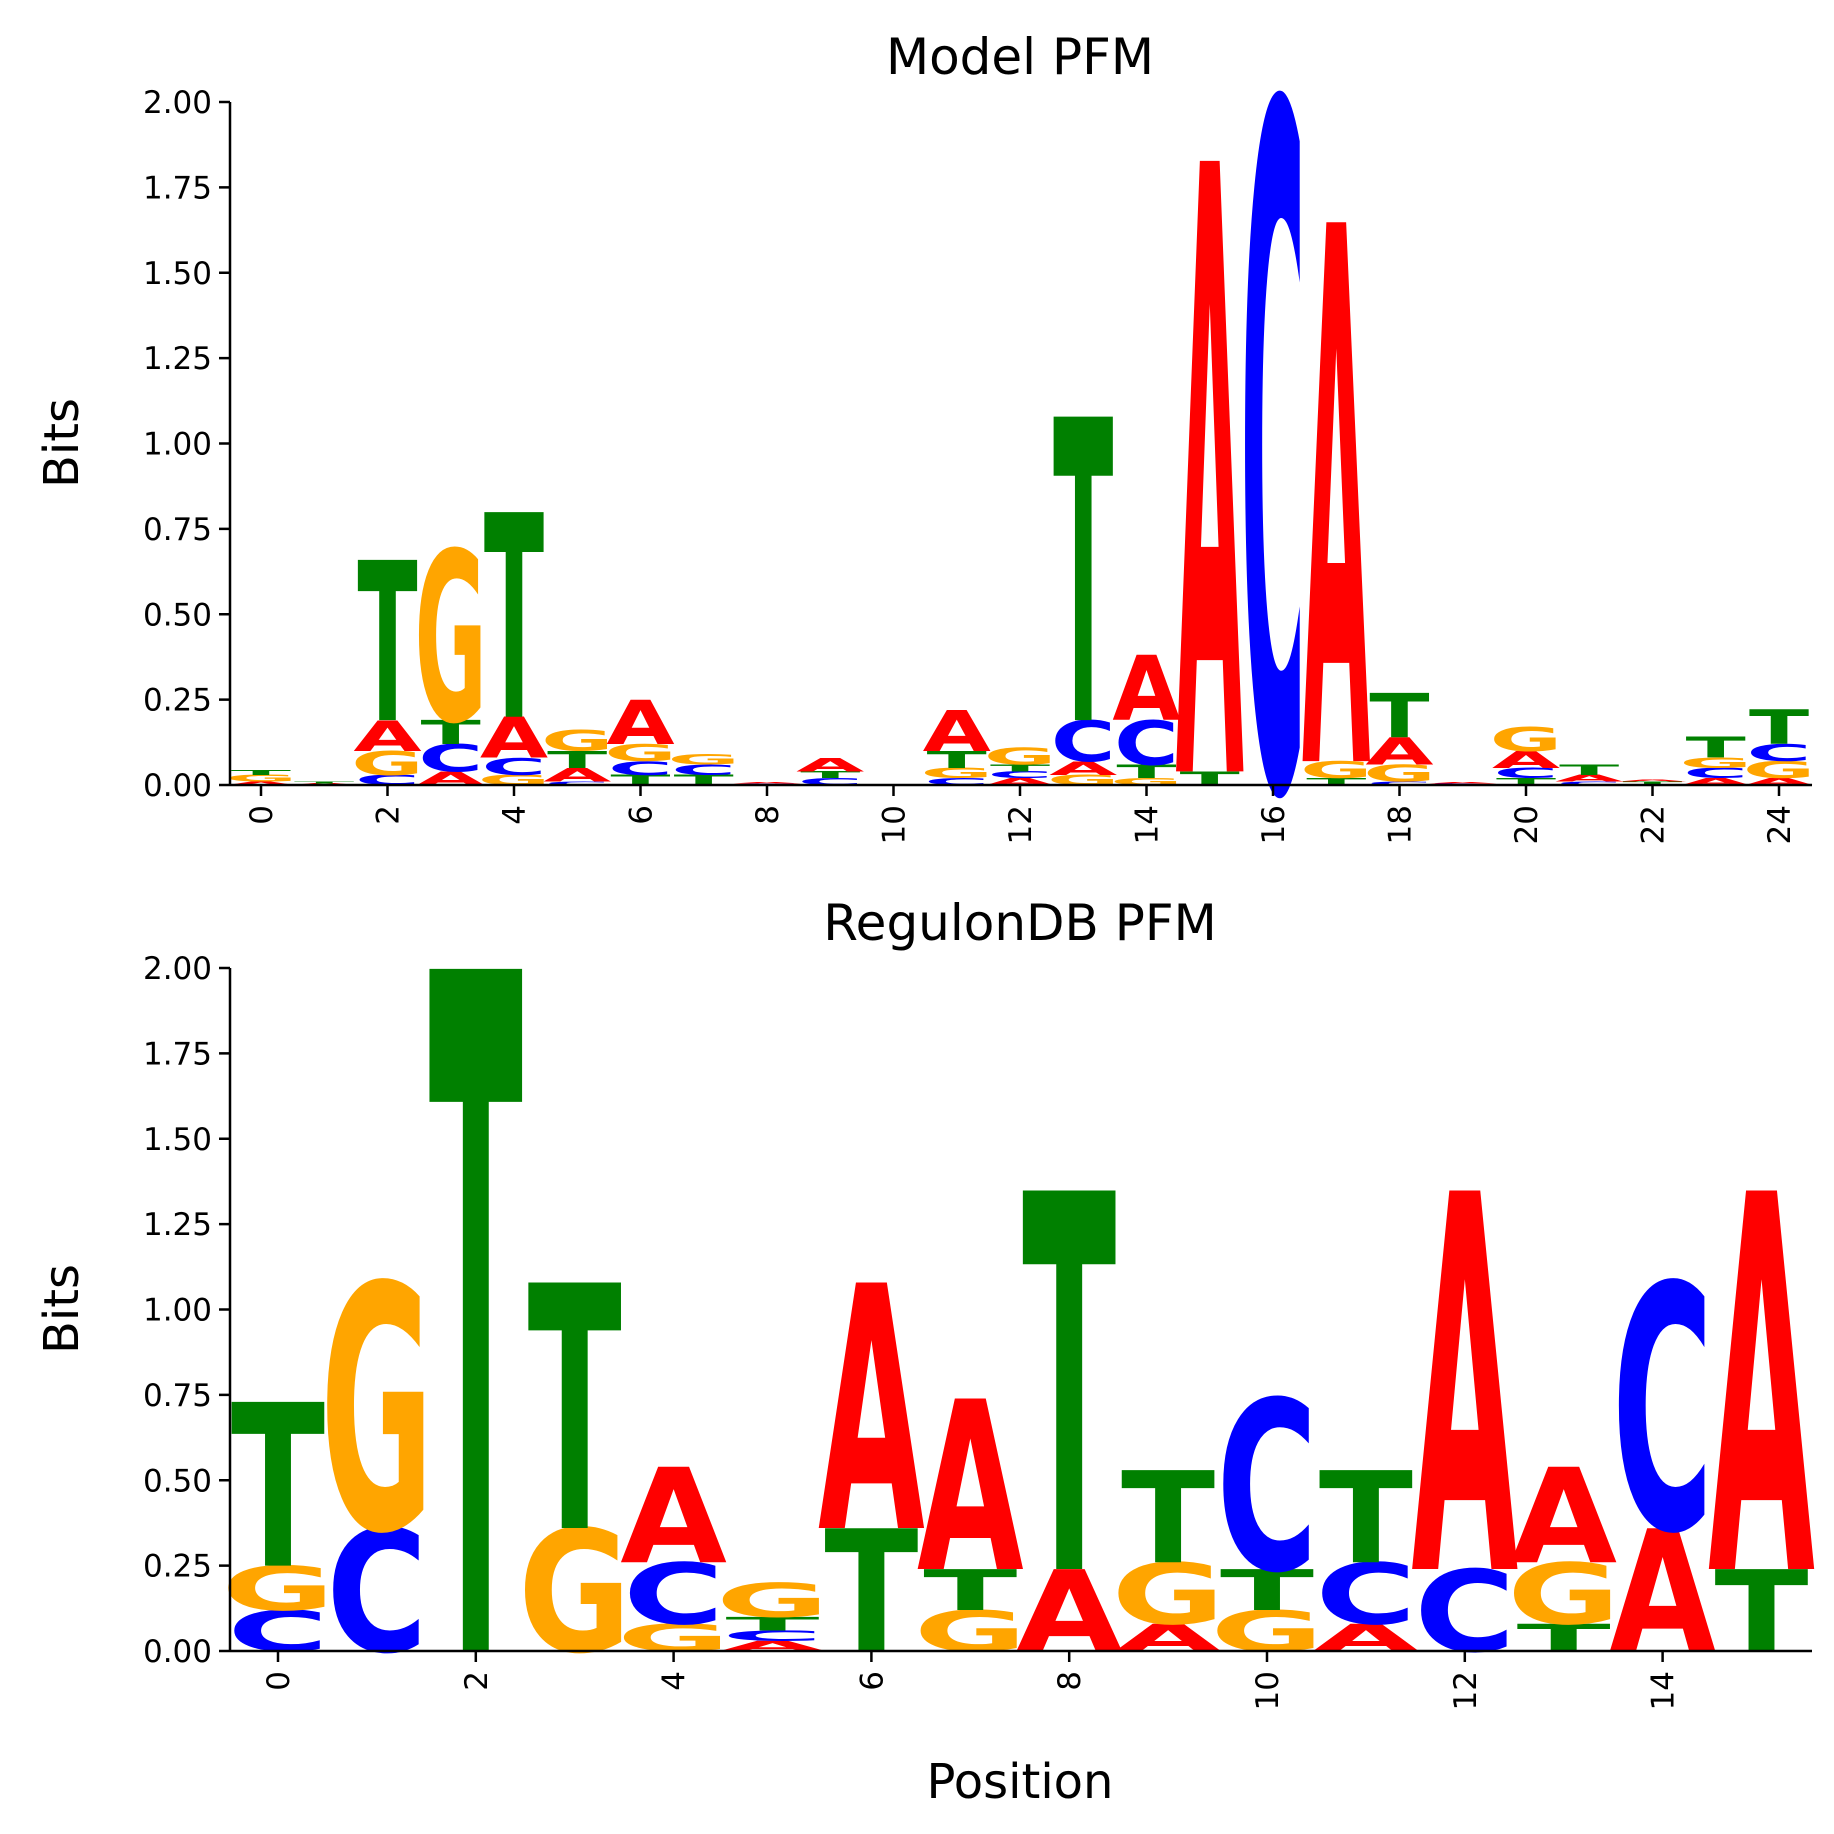 The width and height of the screenshot is (1834, 1834). What do you see at coordinates (62, 1309) in the screenshot?
I see `regulondb-pfm-ylabel: Bits` at bounding box center [62, 1309].